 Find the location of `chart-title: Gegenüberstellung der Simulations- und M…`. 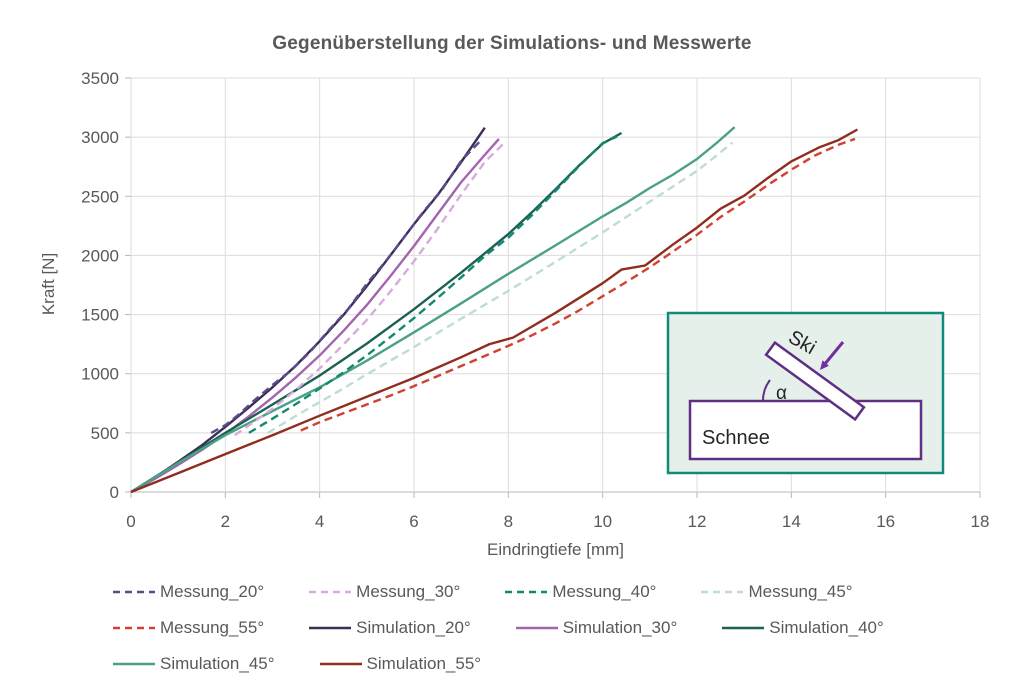

chart-title: Gegenüberstellung der Simulations- und M… is located at coordinates (512, 43).